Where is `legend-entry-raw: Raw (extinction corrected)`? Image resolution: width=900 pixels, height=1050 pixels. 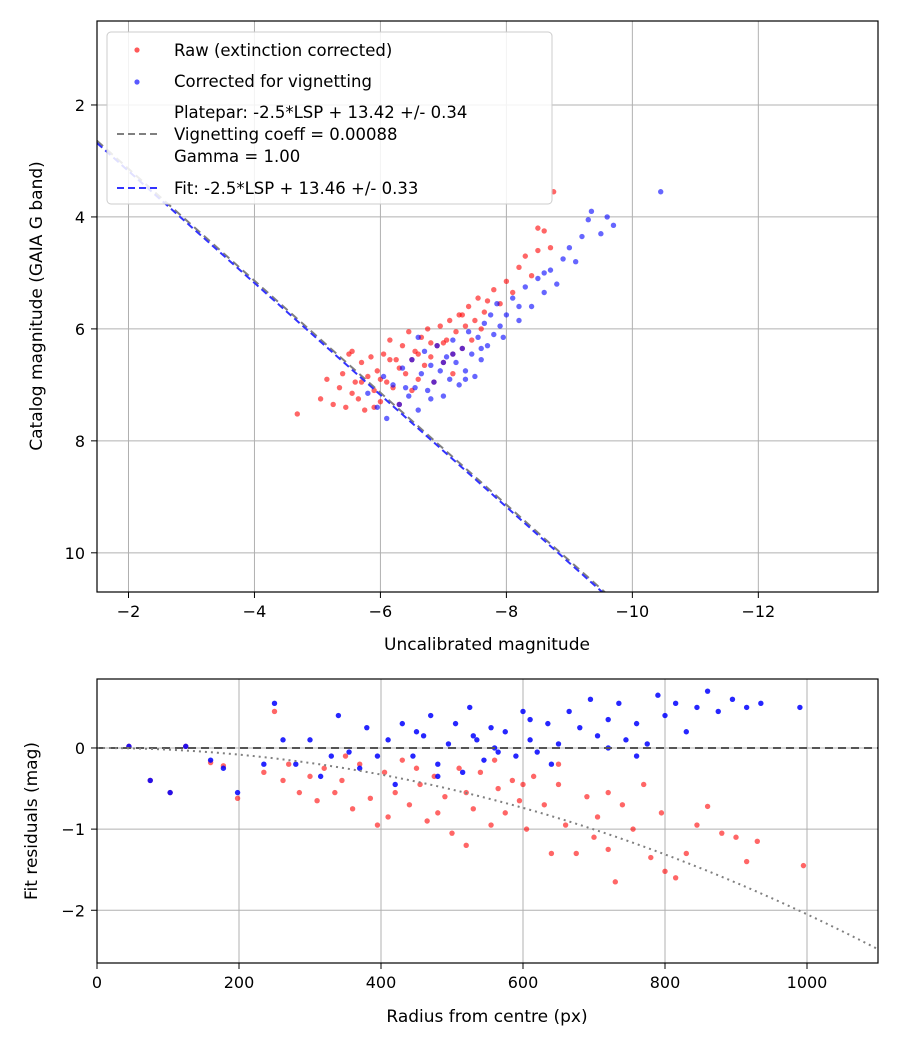
legend-entry-raw: Raw (extinction corrected) is located at coordinates (263, 50).